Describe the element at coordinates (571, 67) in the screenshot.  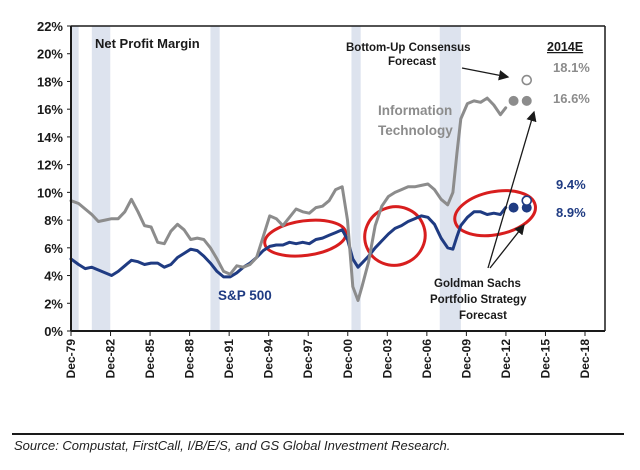
I see `it-consensus-value: 18.1%` at that location.